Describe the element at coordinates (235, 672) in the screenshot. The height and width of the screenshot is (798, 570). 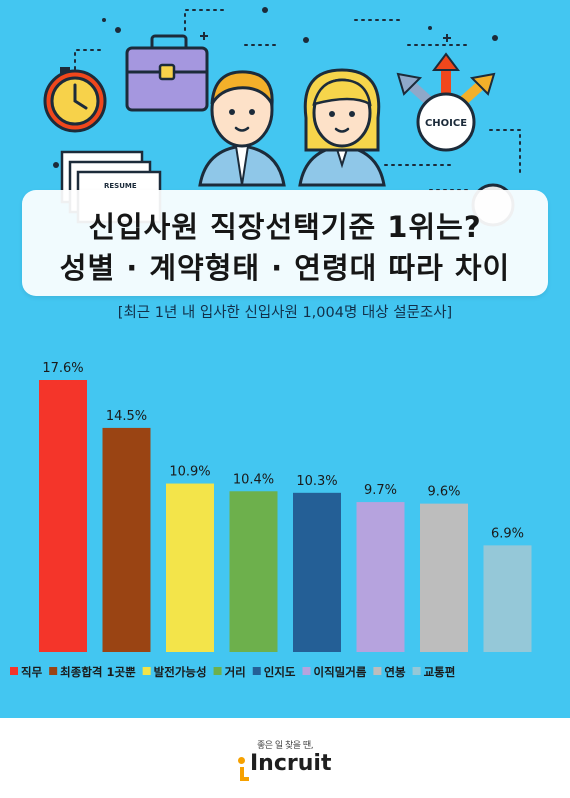
I see `legend-label-4: 거리` at that location.